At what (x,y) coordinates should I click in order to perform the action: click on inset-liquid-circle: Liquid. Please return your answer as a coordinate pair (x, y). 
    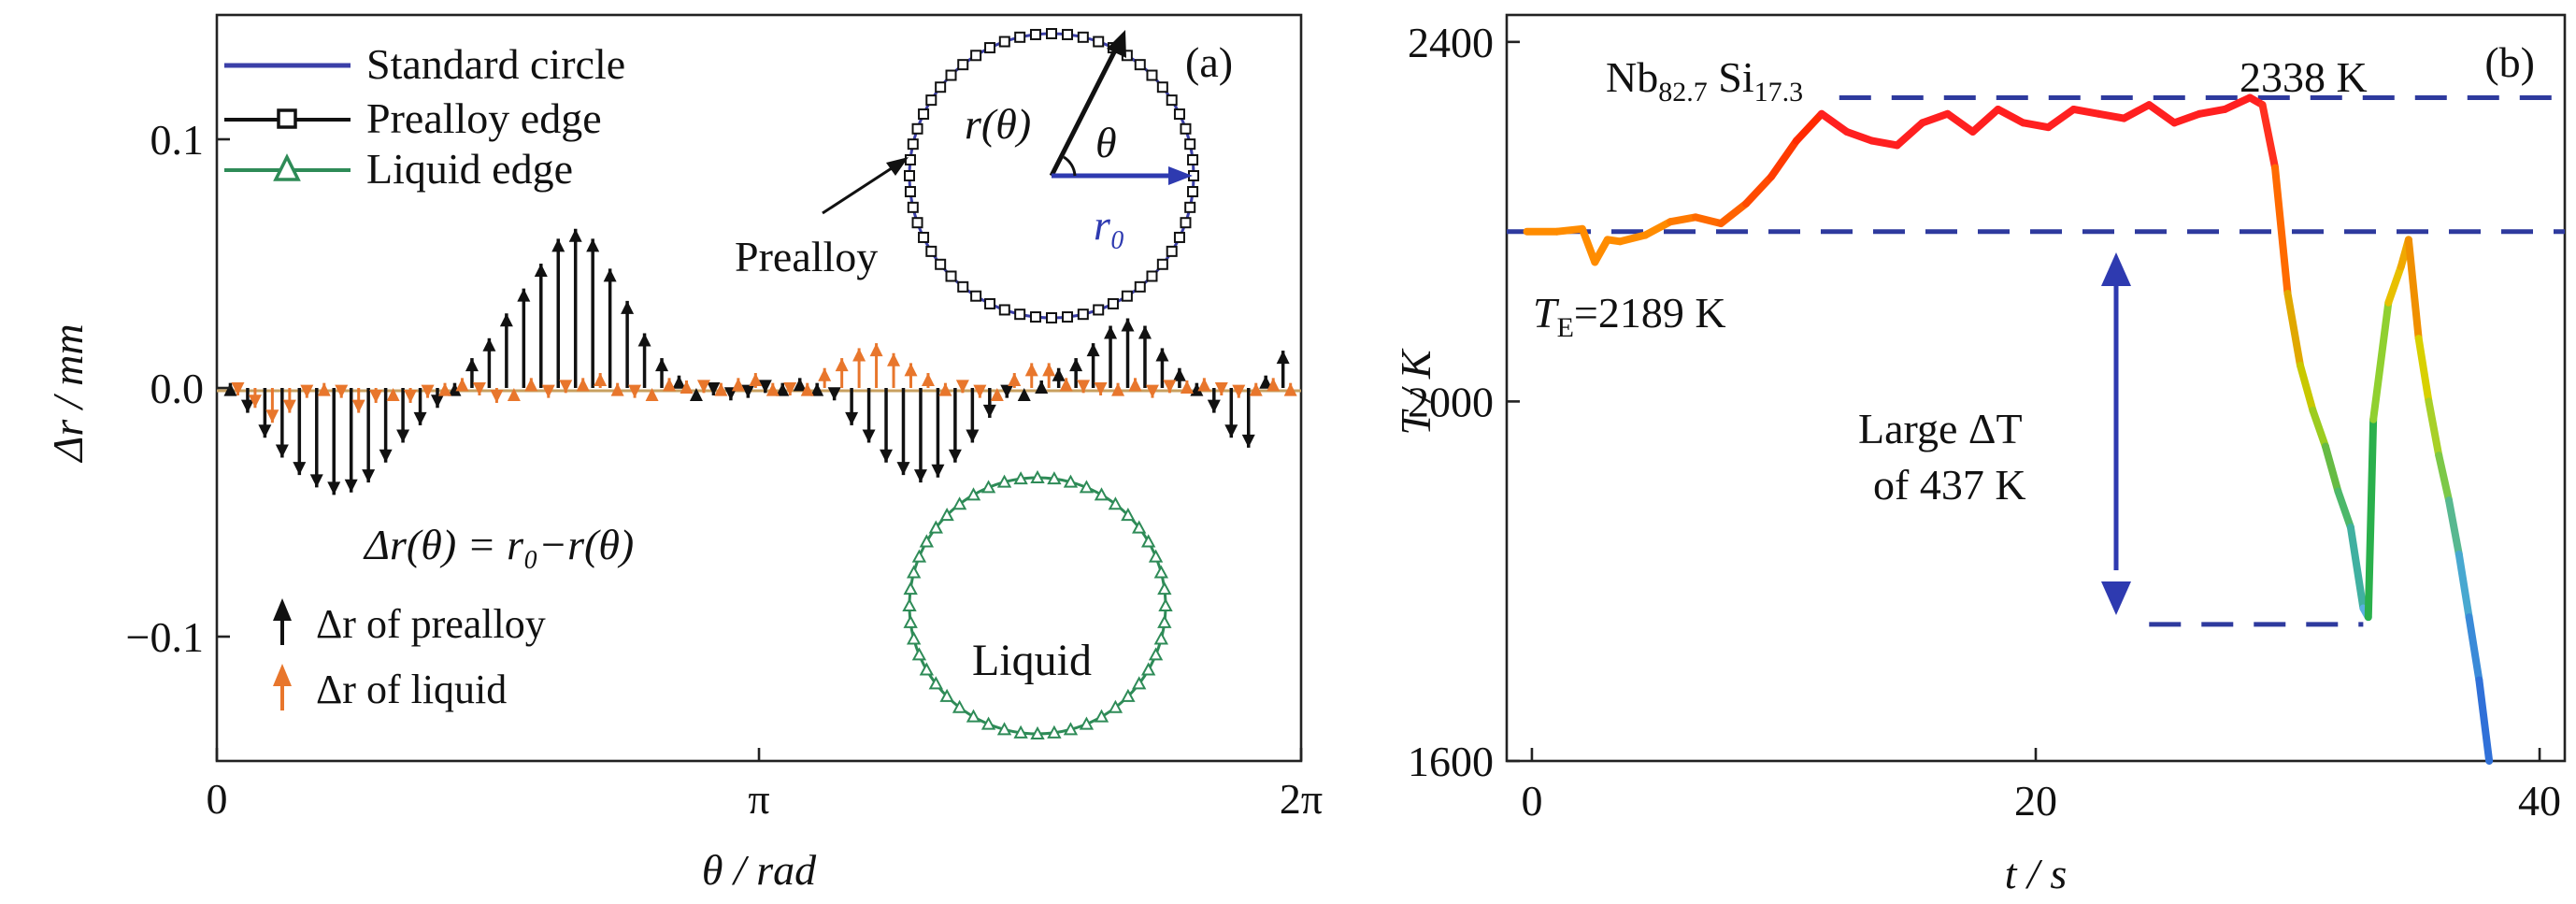
    Looking at the image, I should click on (1037, 604).